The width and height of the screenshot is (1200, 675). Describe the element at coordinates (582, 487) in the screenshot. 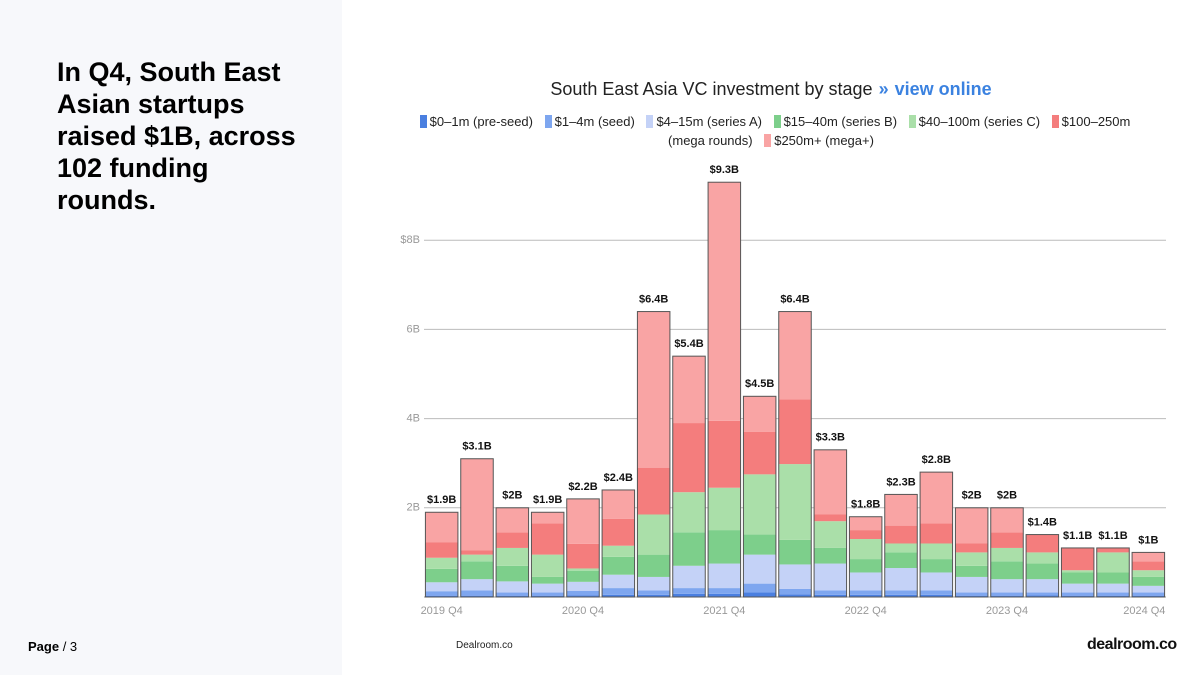

I see `total-label: $2.2B` at that location.